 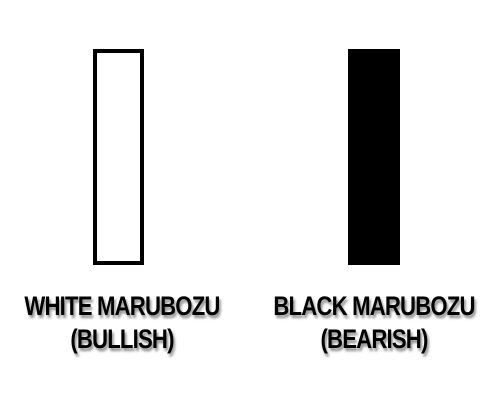 I want to click on white-marubozu-subtitle: (BULLISH), so click(x=122, y=339).